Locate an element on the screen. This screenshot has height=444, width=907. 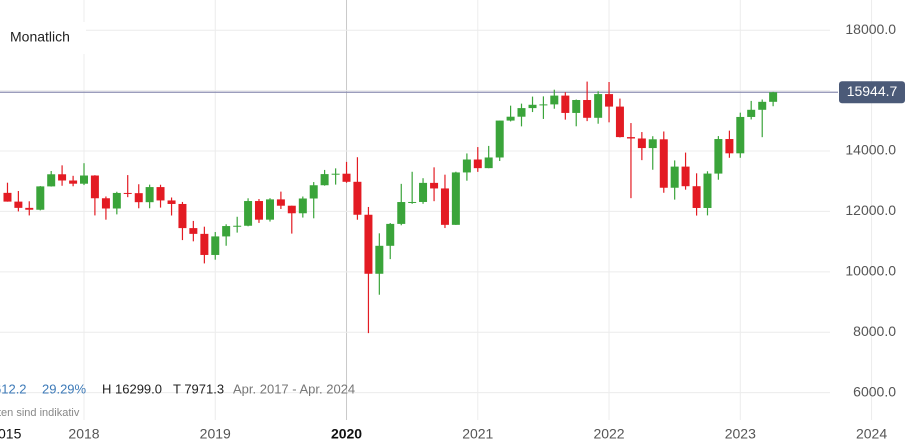
interval-box is located at coordinates (43, 38).